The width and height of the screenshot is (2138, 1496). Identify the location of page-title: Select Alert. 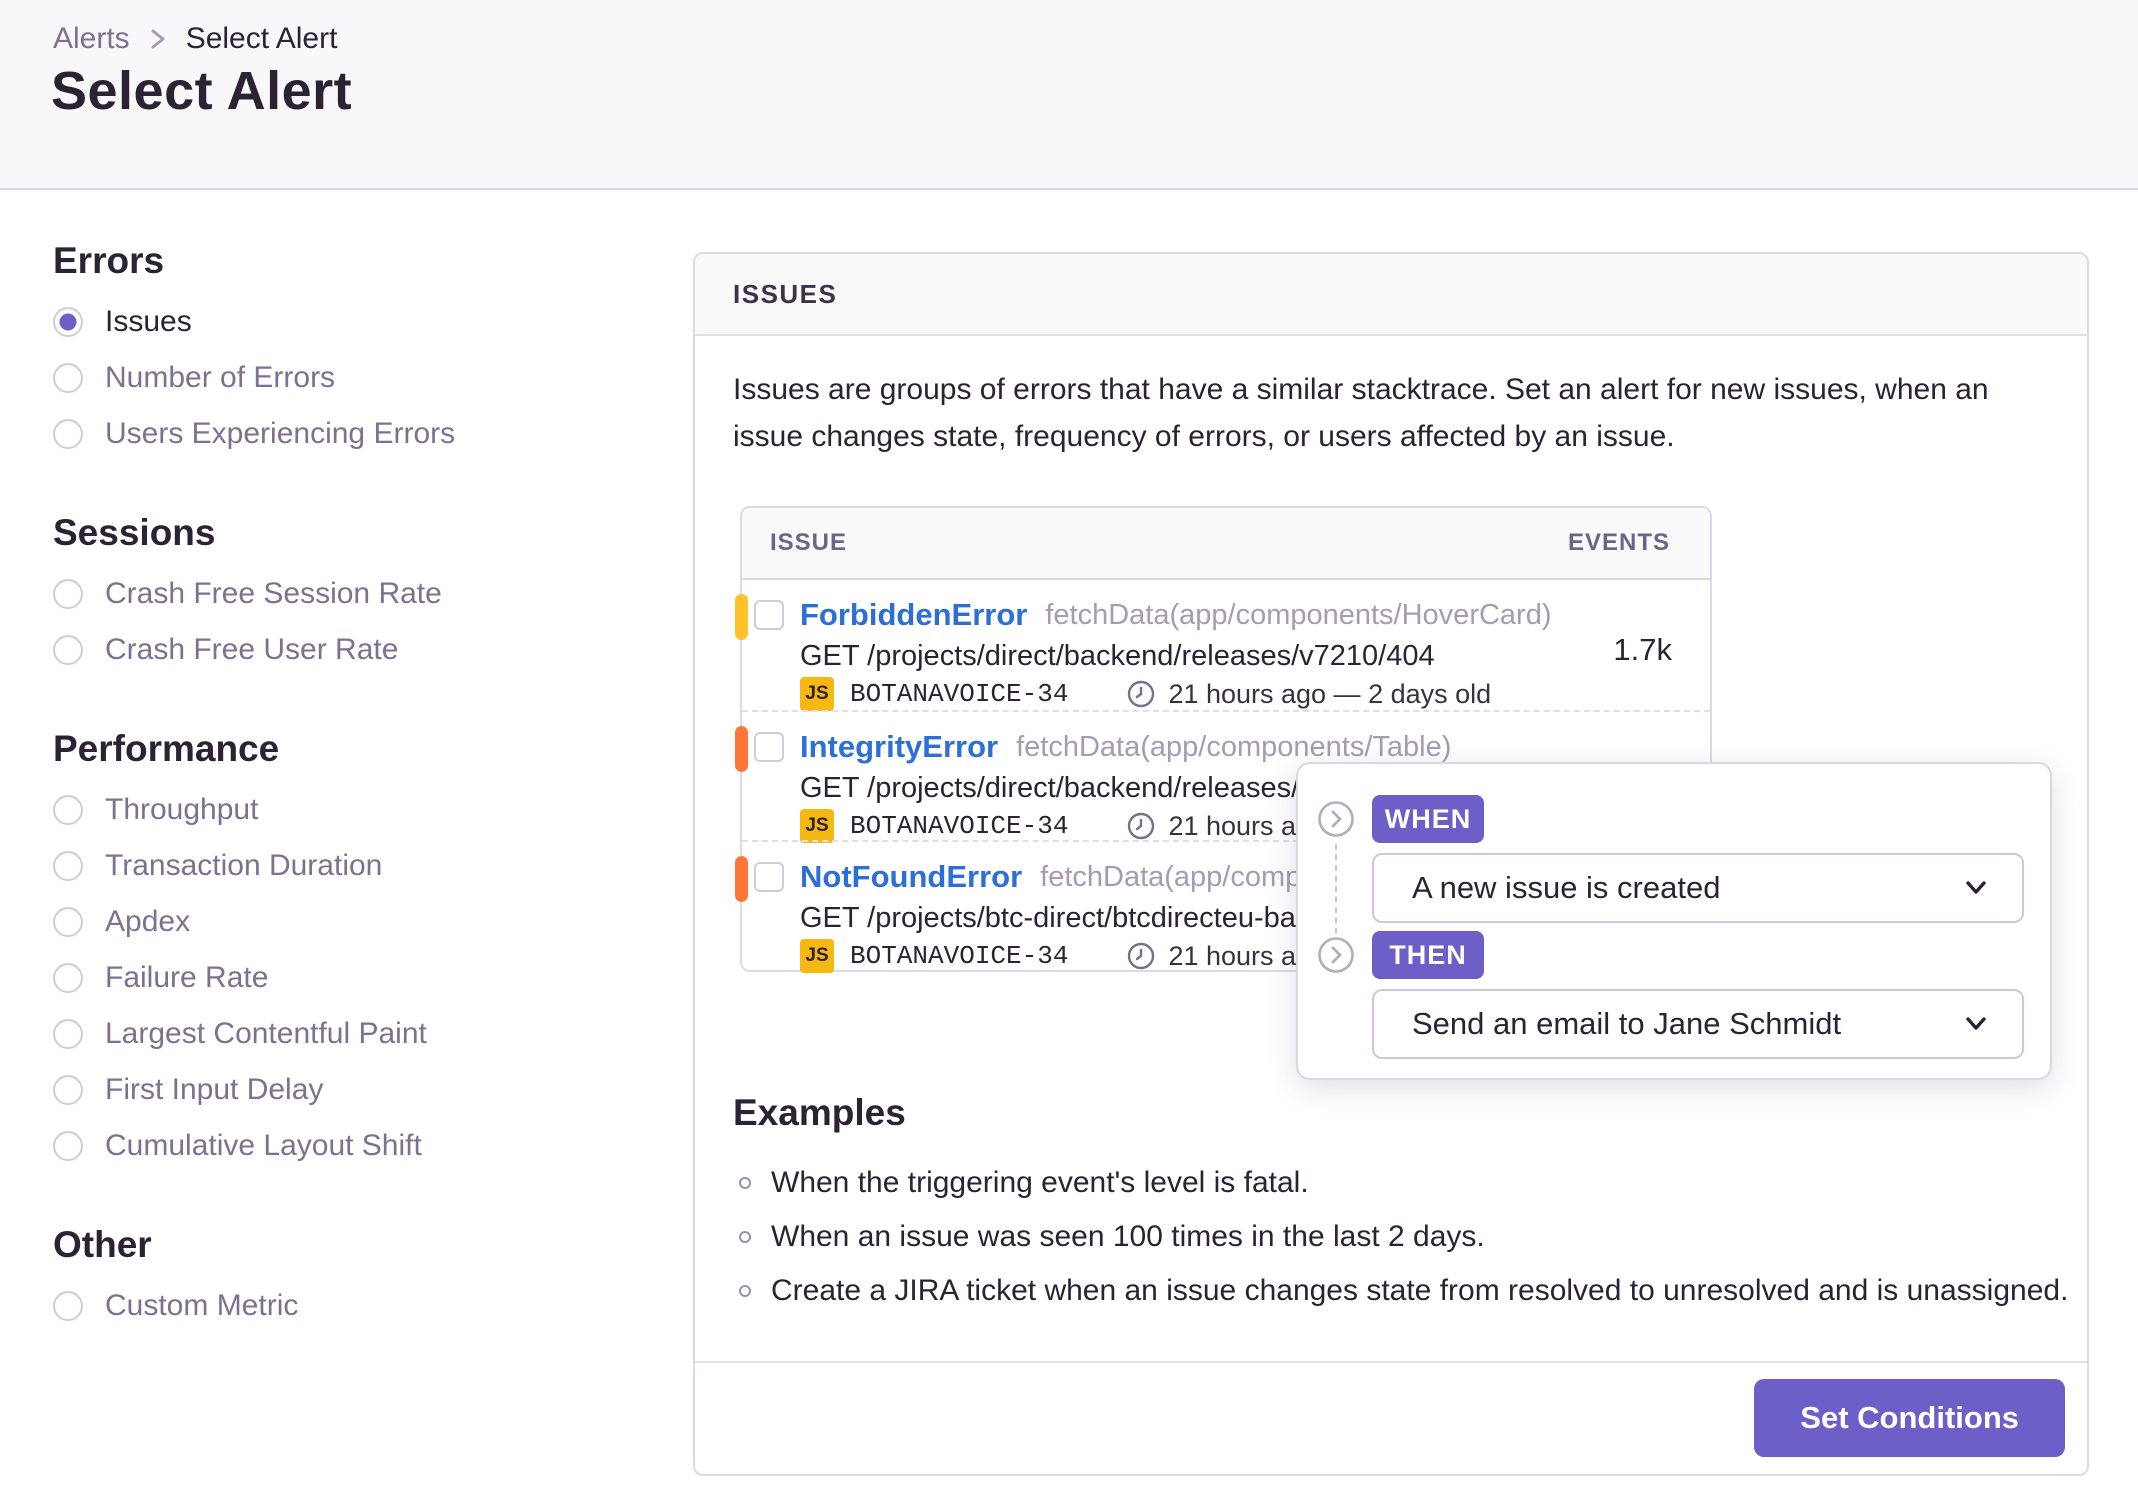
(202, 91).